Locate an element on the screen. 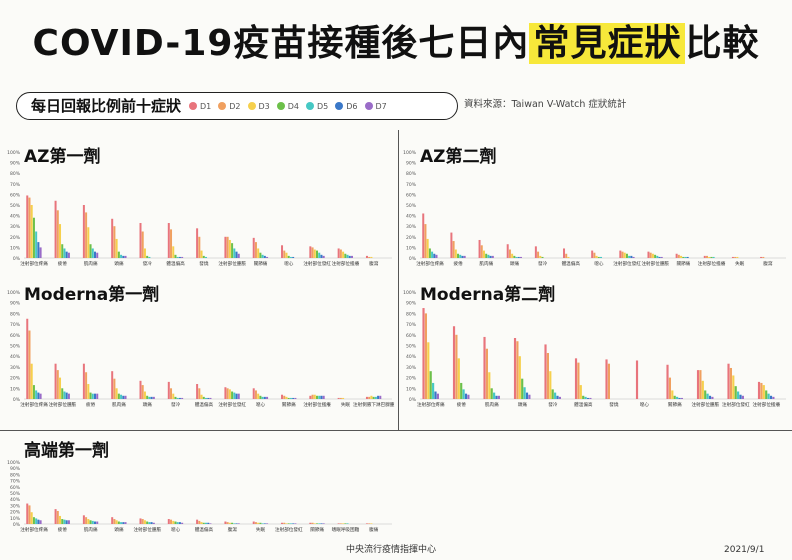 This screenshot has width=792, height=560. x-tick-label: 發燒 is located at coordinates (614, 404).